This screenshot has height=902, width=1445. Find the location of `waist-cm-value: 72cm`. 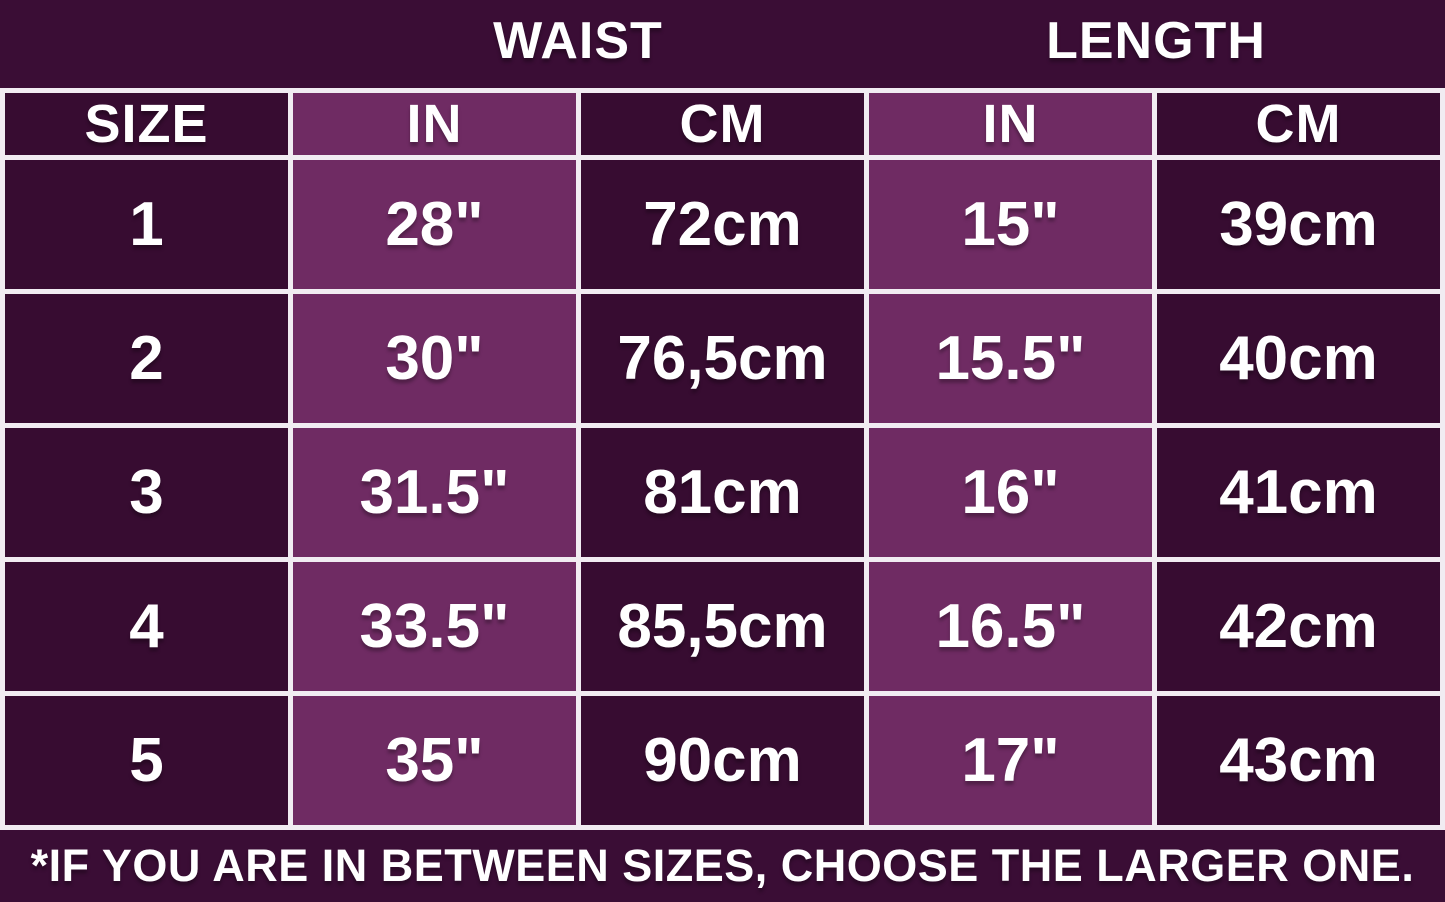

waist-cm-value: 72cm is located at coordinates (722, 224).